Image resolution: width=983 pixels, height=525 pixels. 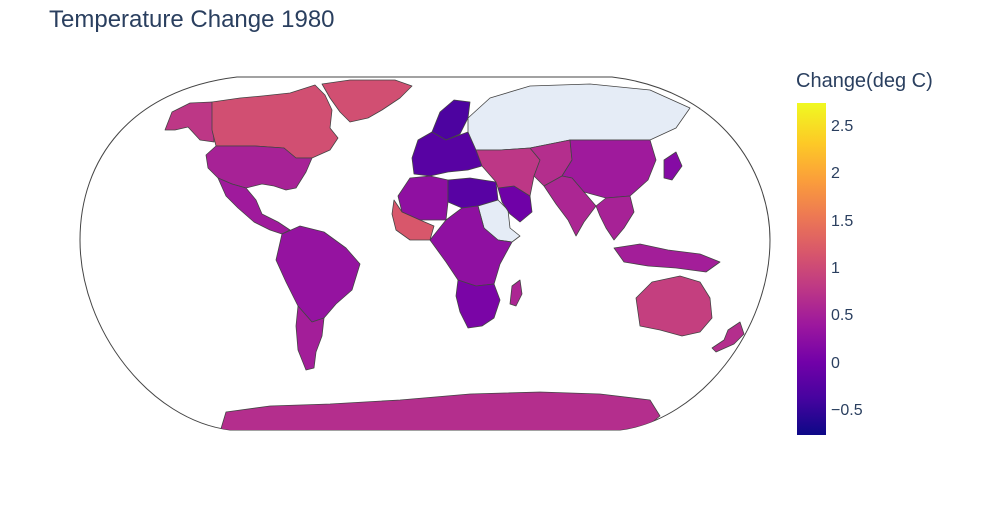 I want to click on colorbar-tick-label: 0, so click(x=835, y=363).